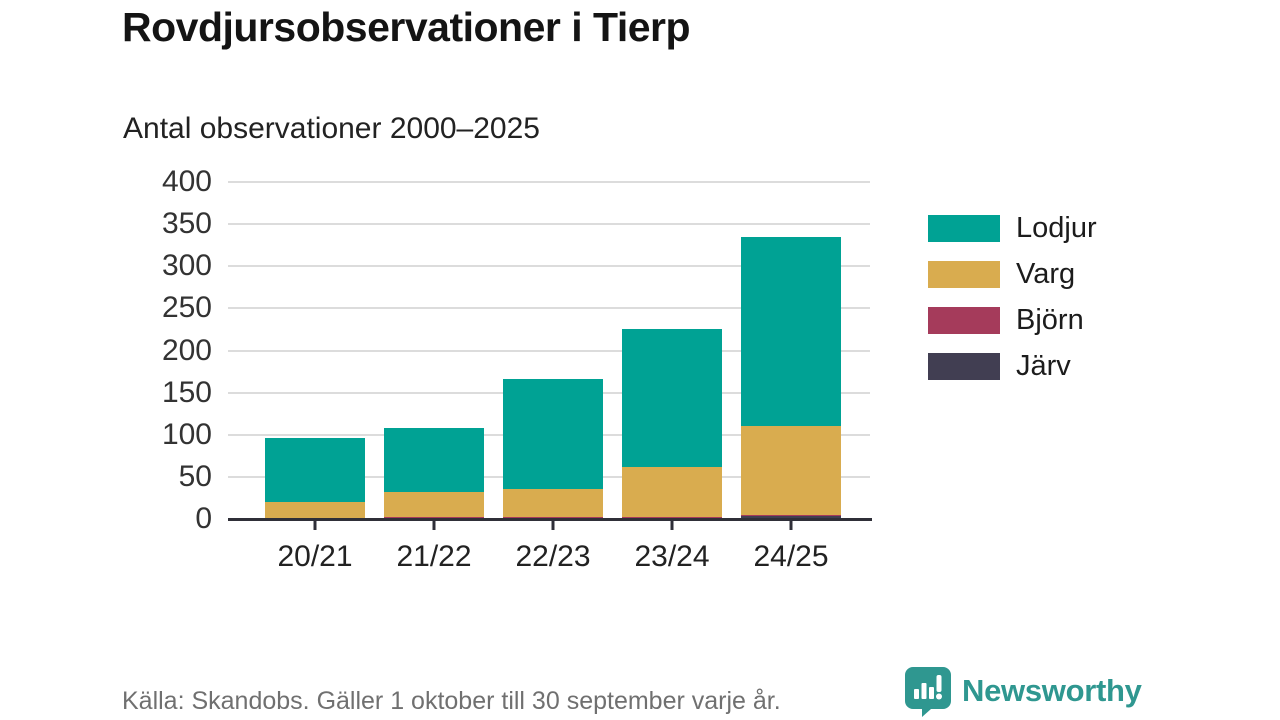 Image resolution: width=1280 pixels, height=720 pixels. I want to click on x-tick-label: 22/23, so click(553, 556).